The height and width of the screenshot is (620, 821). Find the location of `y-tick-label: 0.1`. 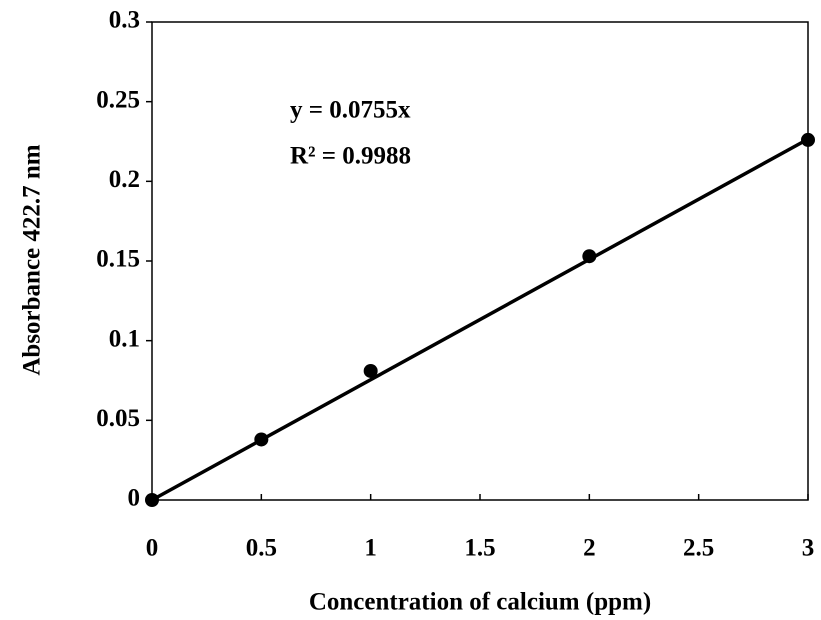

y-tick-label: 0.1 is located at coordinates (124, 338).